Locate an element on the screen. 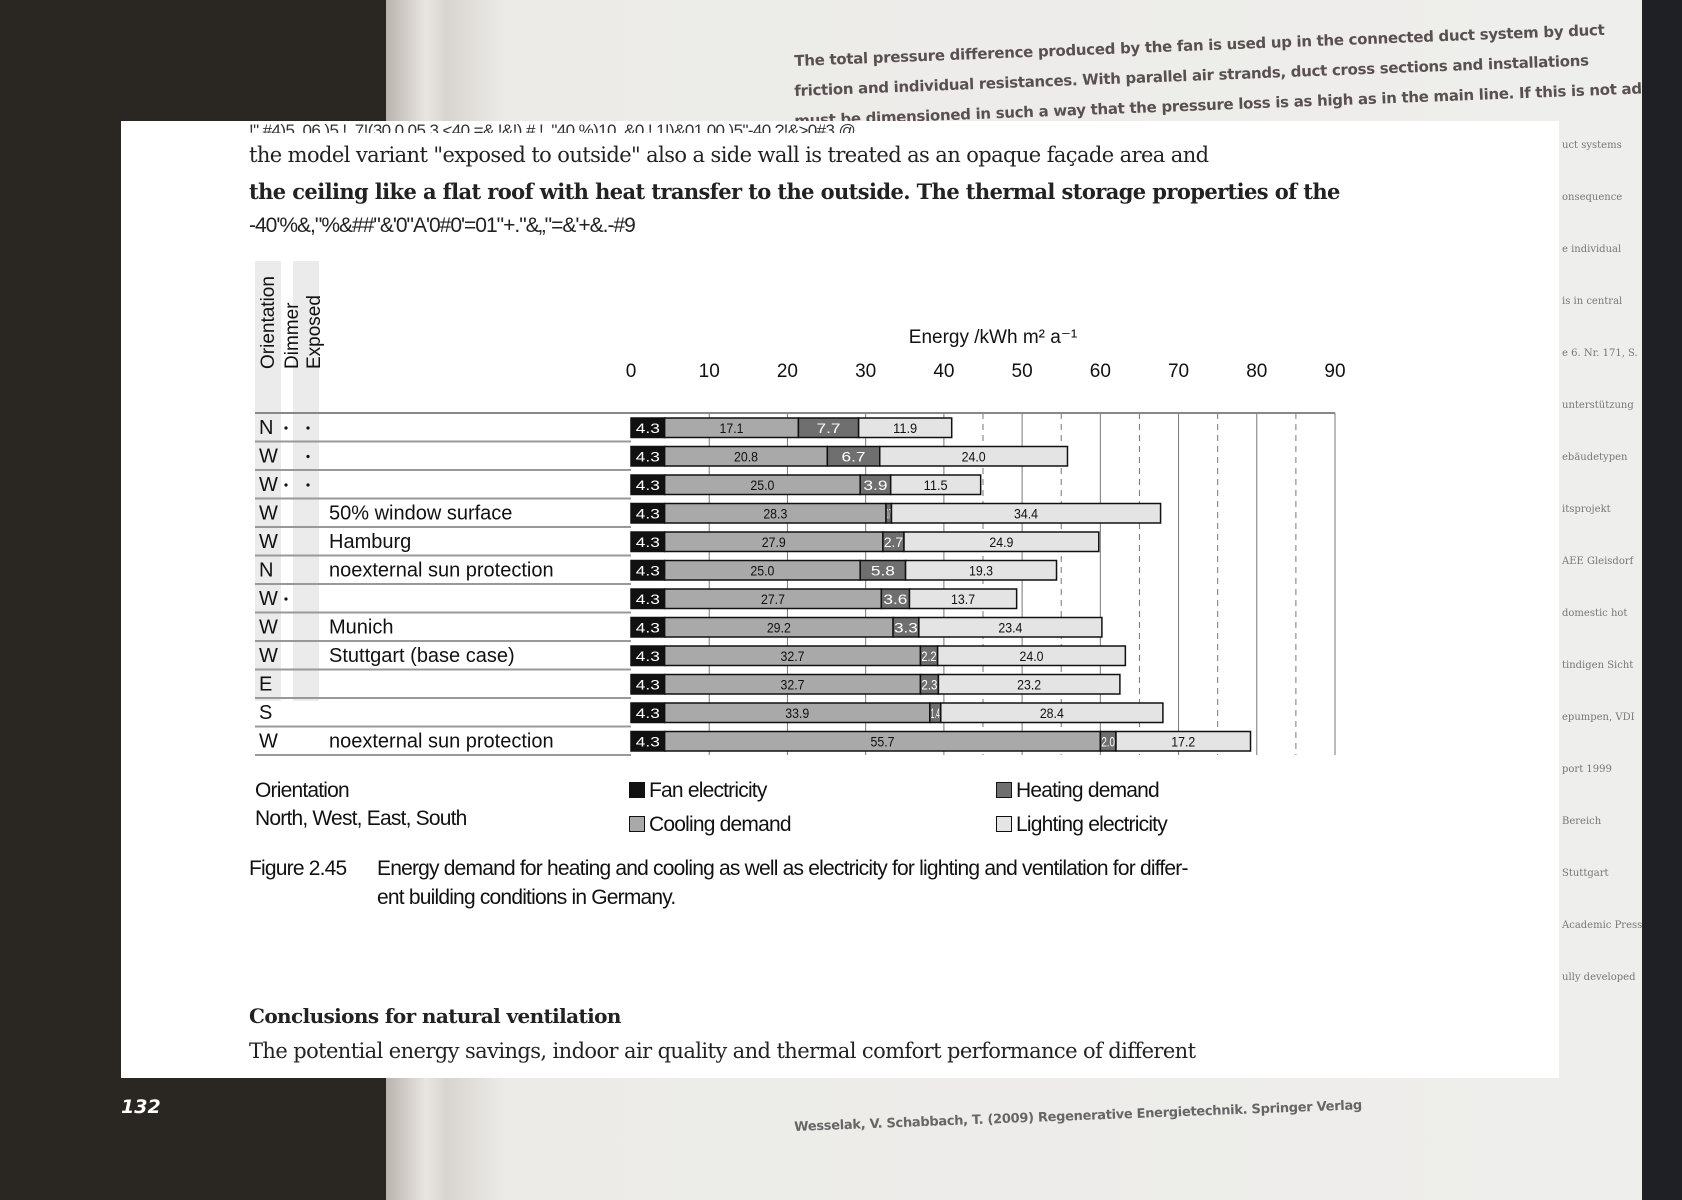  bar-value-label: 17.1 is located at coordinates (732, 428).